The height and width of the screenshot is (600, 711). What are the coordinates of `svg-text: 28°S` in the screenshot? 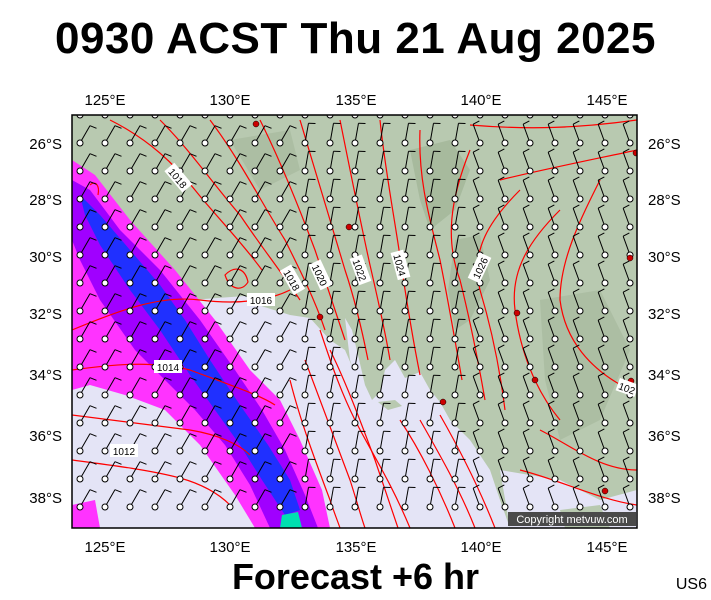 It's located at (45, 200).